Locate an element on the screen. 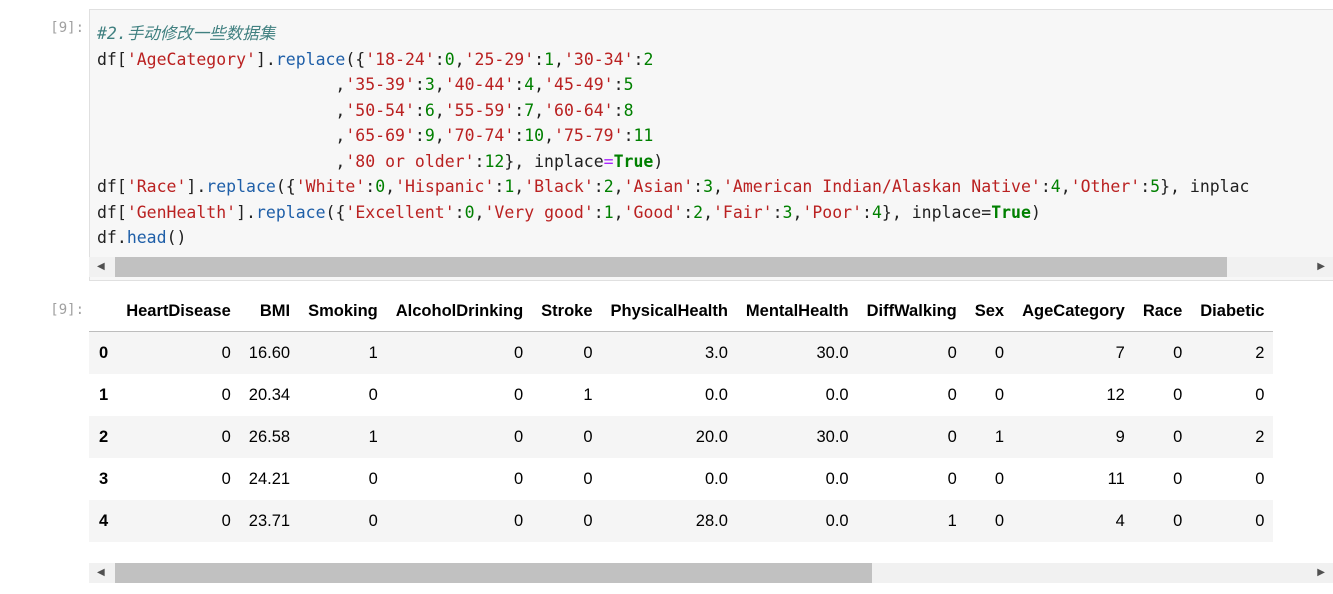 This screenshot has width=1333, height=594. code-token: 'GenHealth' is located at coordinates (181, 212).